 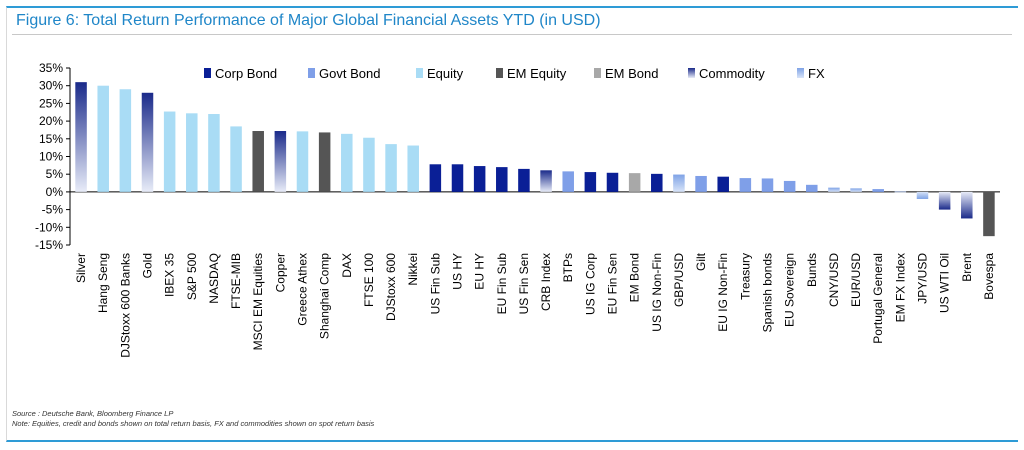 What do you see at coordinates (49, 227) in the screenshot?
I see `y-tick-label: -10%` at bounding box center [49, 227].